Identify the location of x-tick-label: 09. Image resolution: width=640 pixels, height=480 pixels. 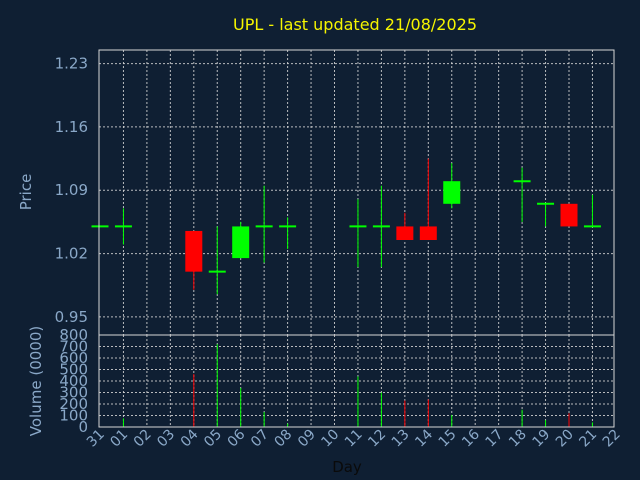
(307, 439).